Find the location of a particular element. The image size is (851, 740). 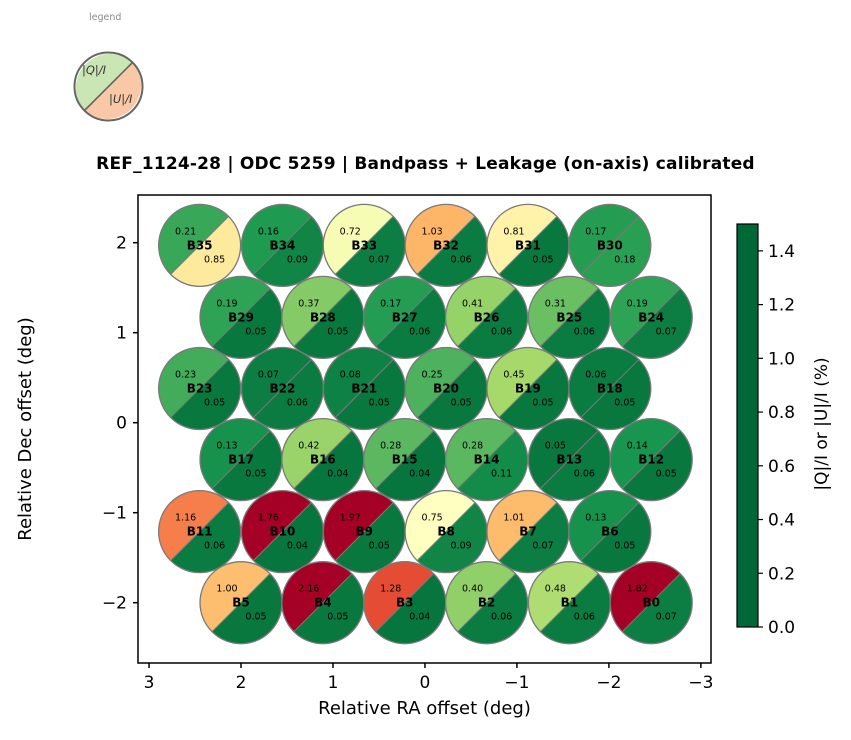

beam-q-value: 0.25 is located at coordinates (432, 375).